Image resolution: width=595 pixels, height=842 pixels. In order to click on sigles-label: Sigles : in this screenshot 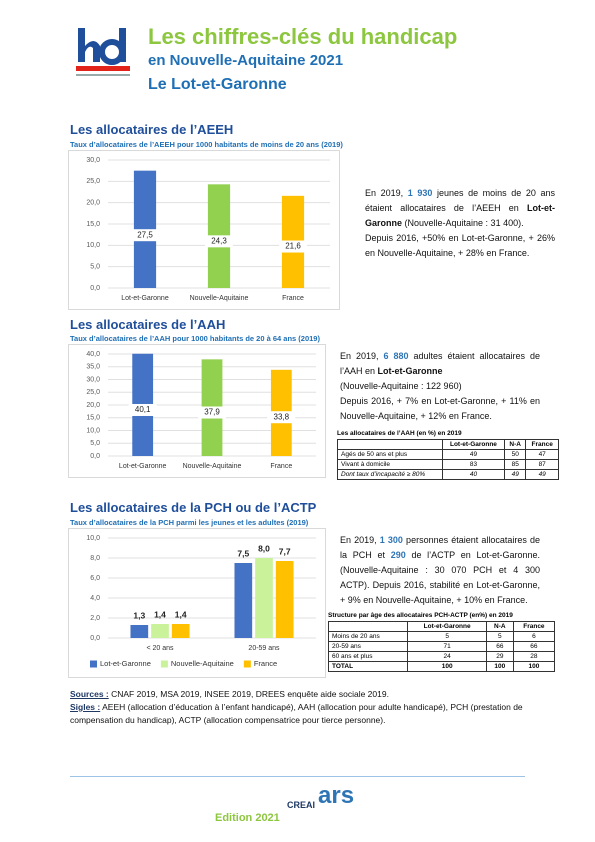, I will do `click(85, 707)`.